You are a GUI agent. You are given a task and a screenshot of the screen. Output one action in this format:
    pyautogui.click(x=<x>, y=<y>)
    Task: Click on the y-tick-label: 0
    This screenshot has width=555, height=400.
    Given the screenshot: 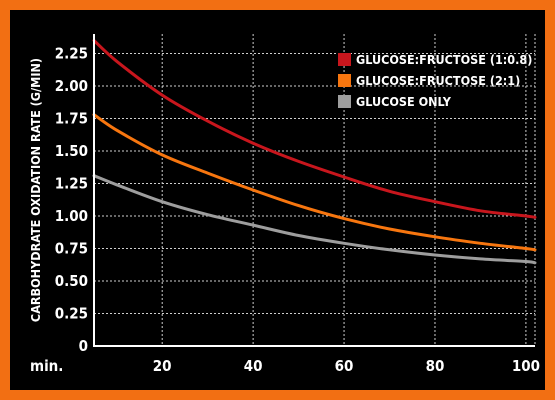 What is the action you would take?
    pyautogui.click(x=83, y=346)
    